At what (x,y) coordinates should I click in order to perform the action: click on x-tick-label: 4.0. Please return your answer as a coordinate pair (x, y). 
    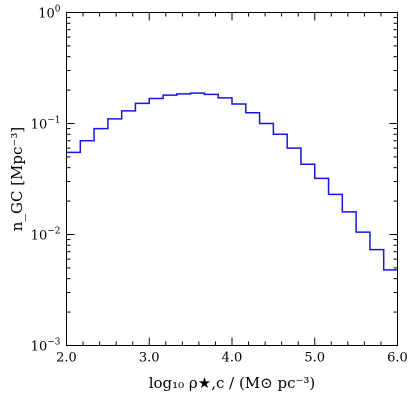
    Looking at the image, I should click on (232, 358).